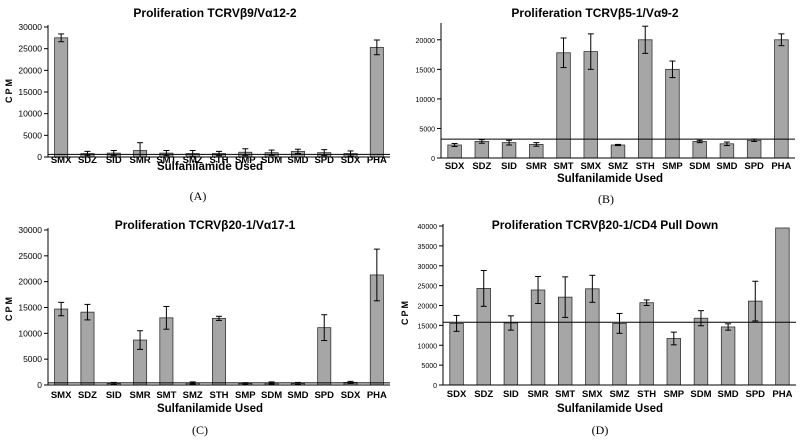 The width and height of the screenshot is (800, 442). I want to click on panel-label-a: (A), so click(198, 196).